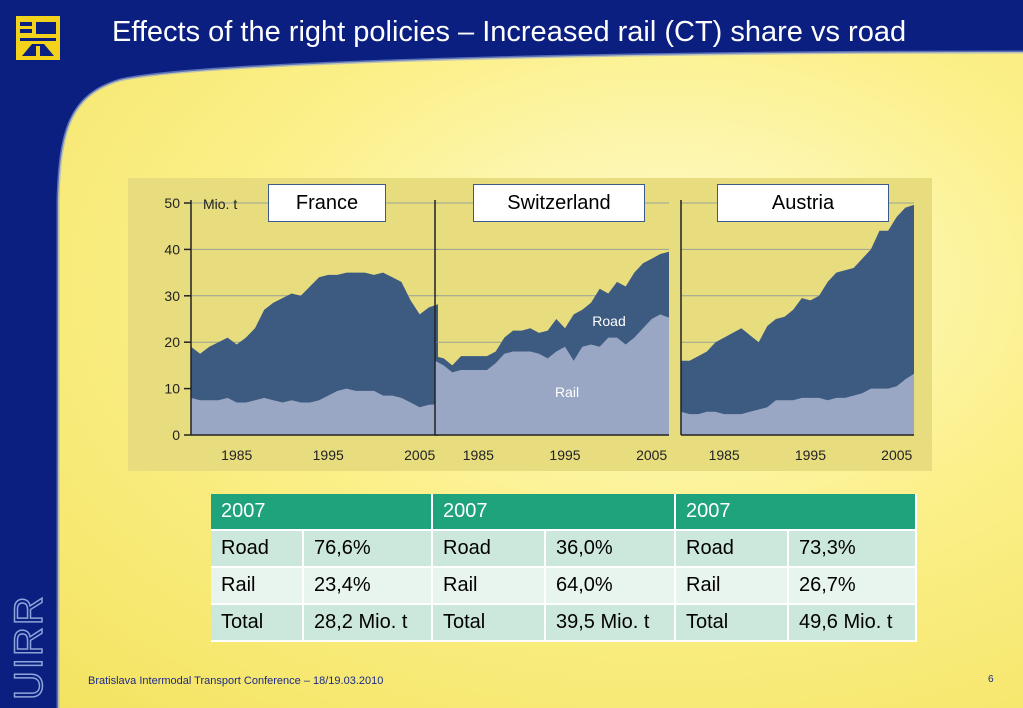 The width and height of the screenshot is (1023, 708). I want to click on table-cell: 76,6%, so click(368, 549).